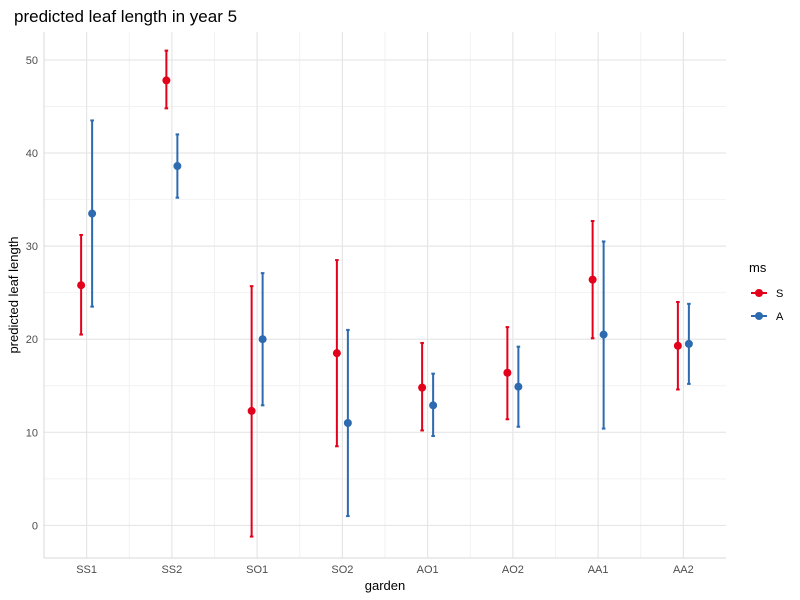 The height and width of the screenshot is (600, 800). Describe the element at coordinates (780, 317) in the screenshot. I see `legend-label: A` at that location.